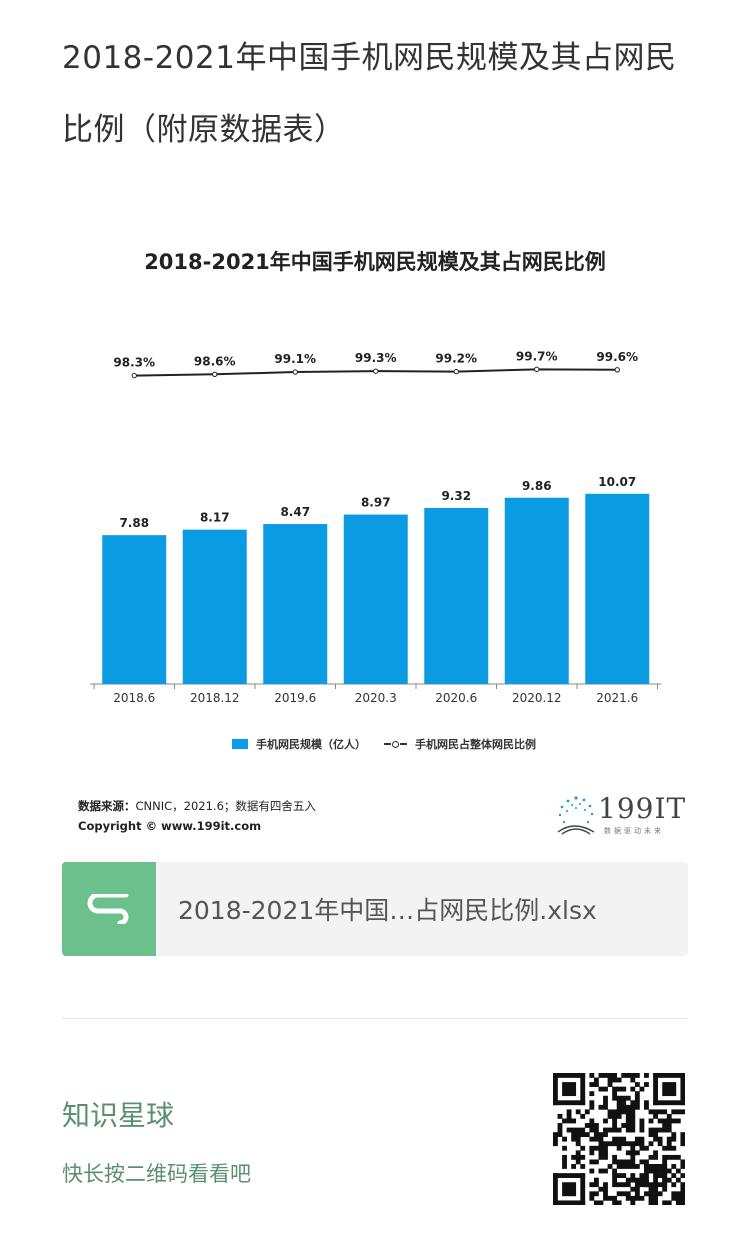 The height and width of the screenshot is (1259, 750). I want to click on copyright-text: Copyright © www.199it.com, so click(170, 826).